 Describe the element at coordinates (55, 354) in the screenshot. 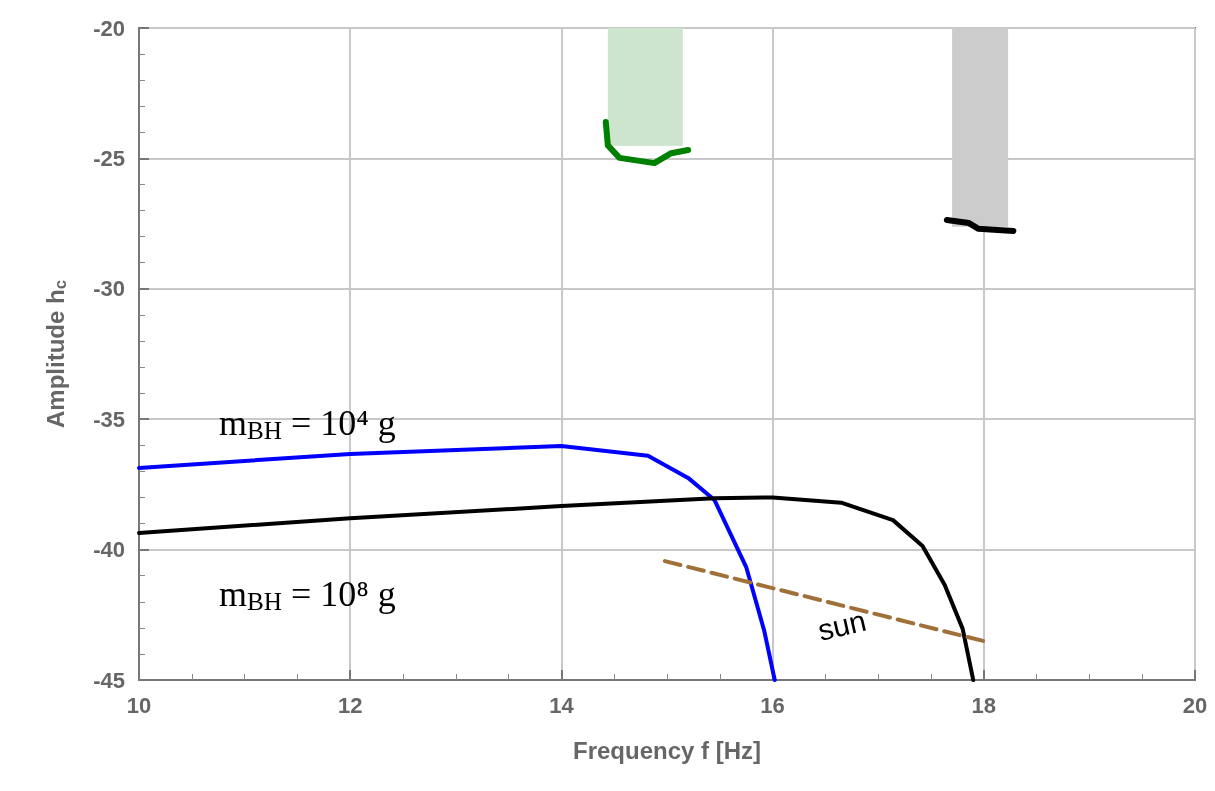

I see `y-axis-title: Amplitude hc` at that location.